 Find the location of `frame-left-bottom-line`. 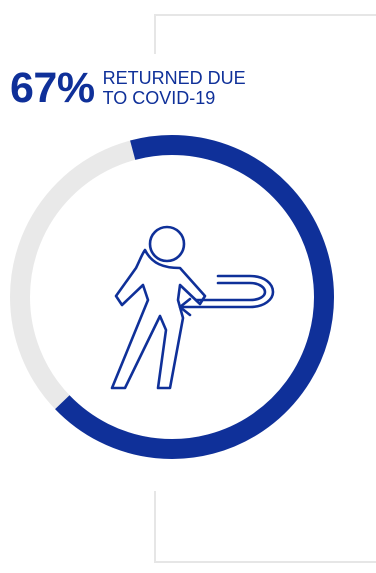

frame-left-bottom-line is located at coordinates (155, 526).